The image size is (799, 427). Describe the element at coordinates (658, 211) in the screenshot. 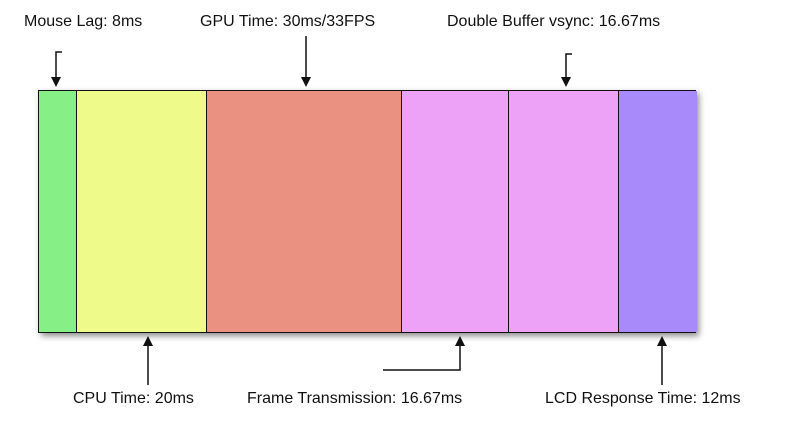

I see `segment-lcd-response` at that location.